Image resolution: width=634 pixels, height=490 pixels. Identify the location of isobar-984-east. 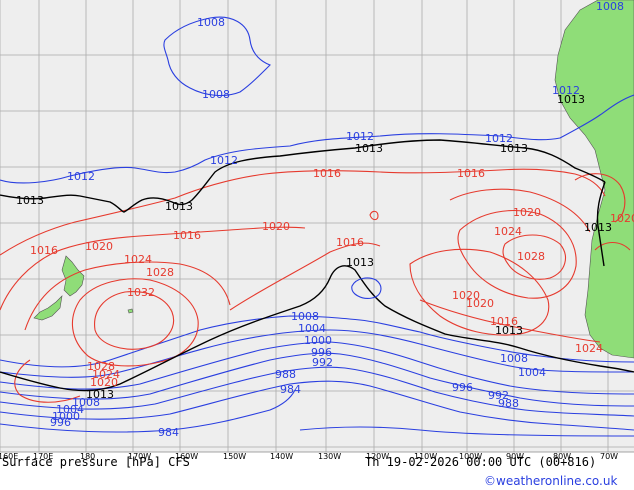
(466, 431).